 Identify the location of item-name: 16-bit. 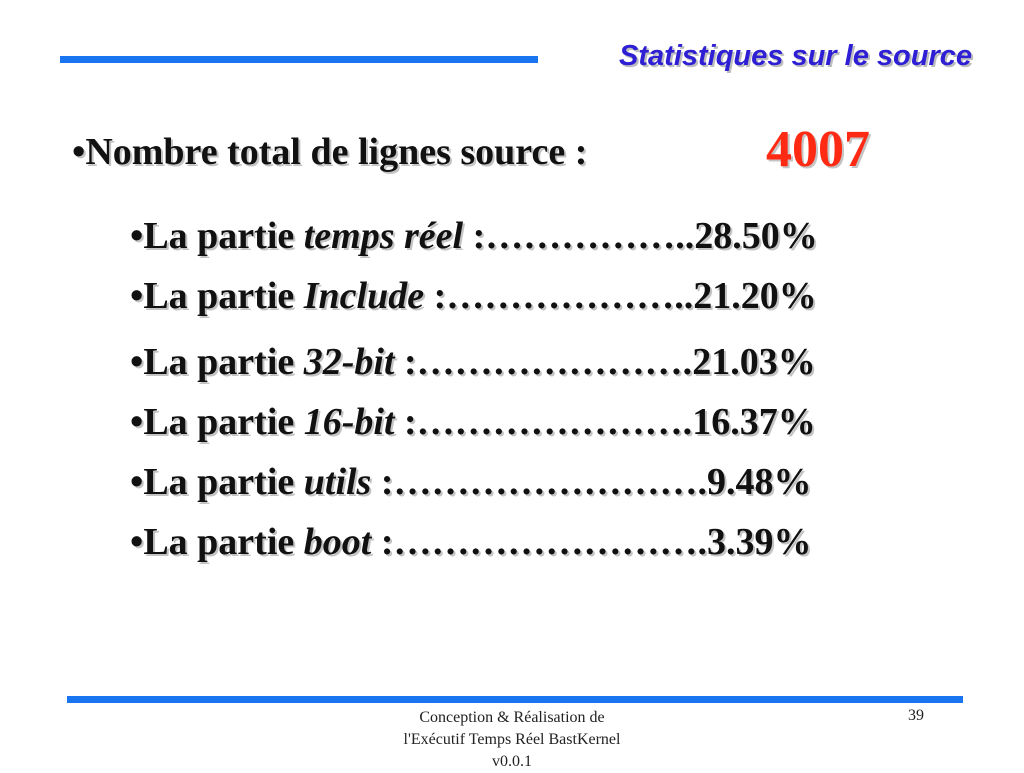
(349, 422).